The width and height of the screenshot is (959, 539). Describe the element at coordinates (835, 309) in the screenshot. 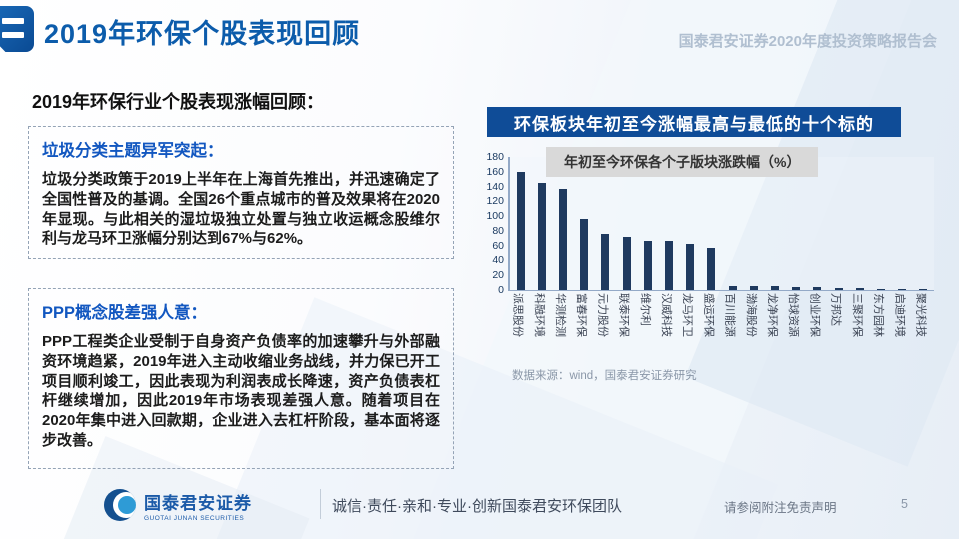

I see `x-category-label: 万邦达` at that location.